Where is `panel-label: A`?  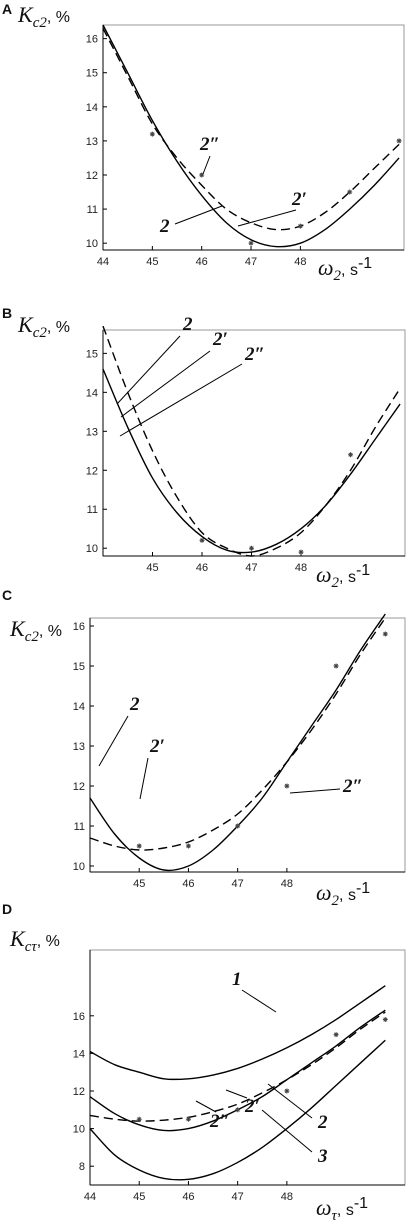
panel-label: A is located at coordinates (7, 9).